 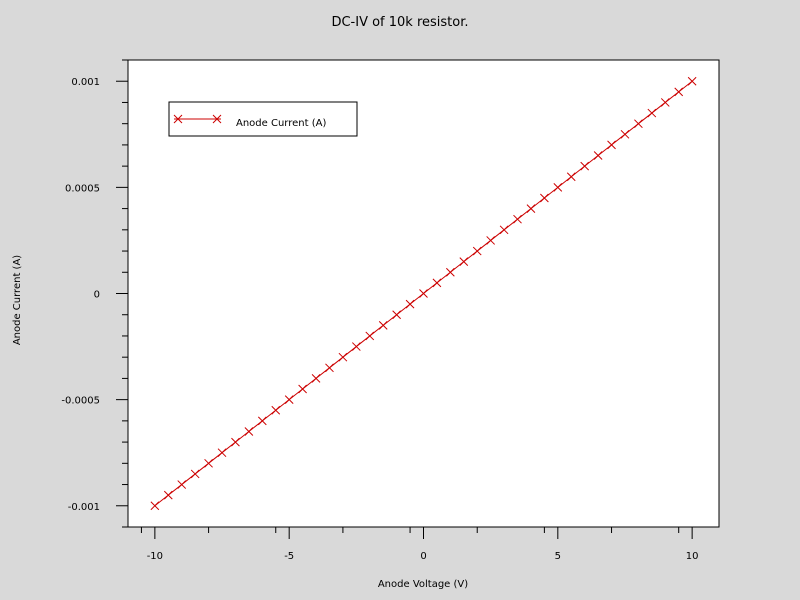 What do you see at coordinates (97, 295) in the screenshot?
I see `y-tick-label: 0` at bounding box center [97, 295].